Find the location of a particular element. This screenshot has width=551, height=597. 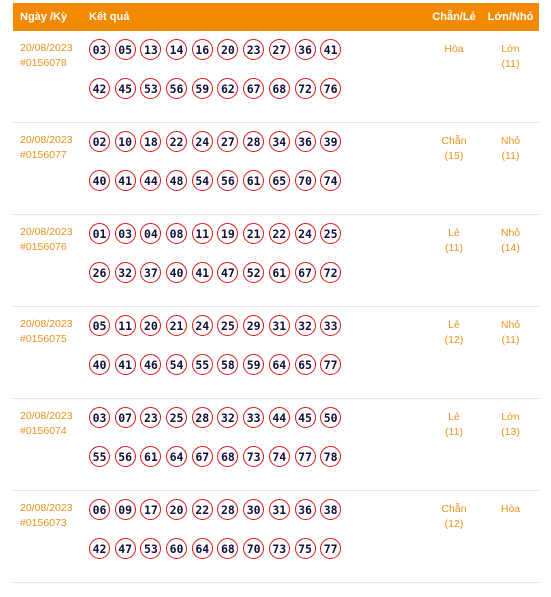

number-ball: 54 is located at coordinates (202, 180).